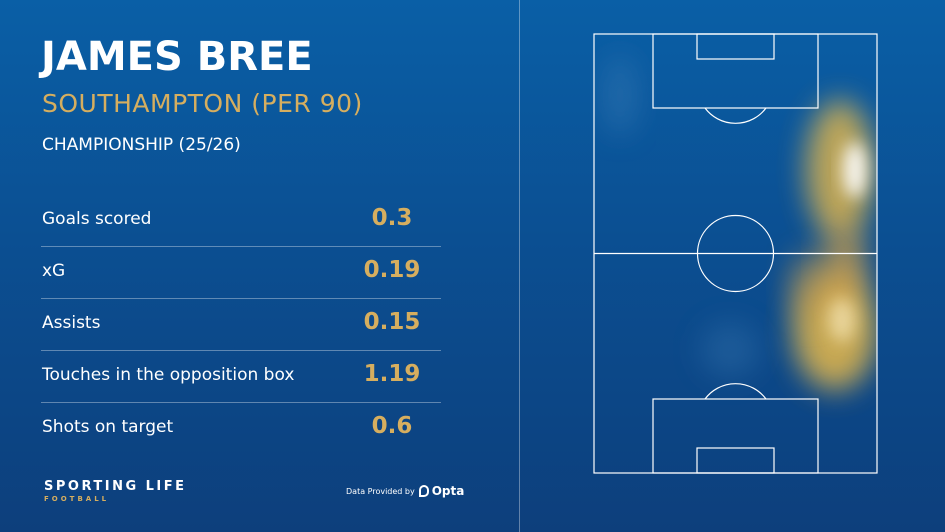  What do you see at coordinates (735, 115) in the screenshot?
I see `top-penalty-arc` at bounding box center [735, 115].